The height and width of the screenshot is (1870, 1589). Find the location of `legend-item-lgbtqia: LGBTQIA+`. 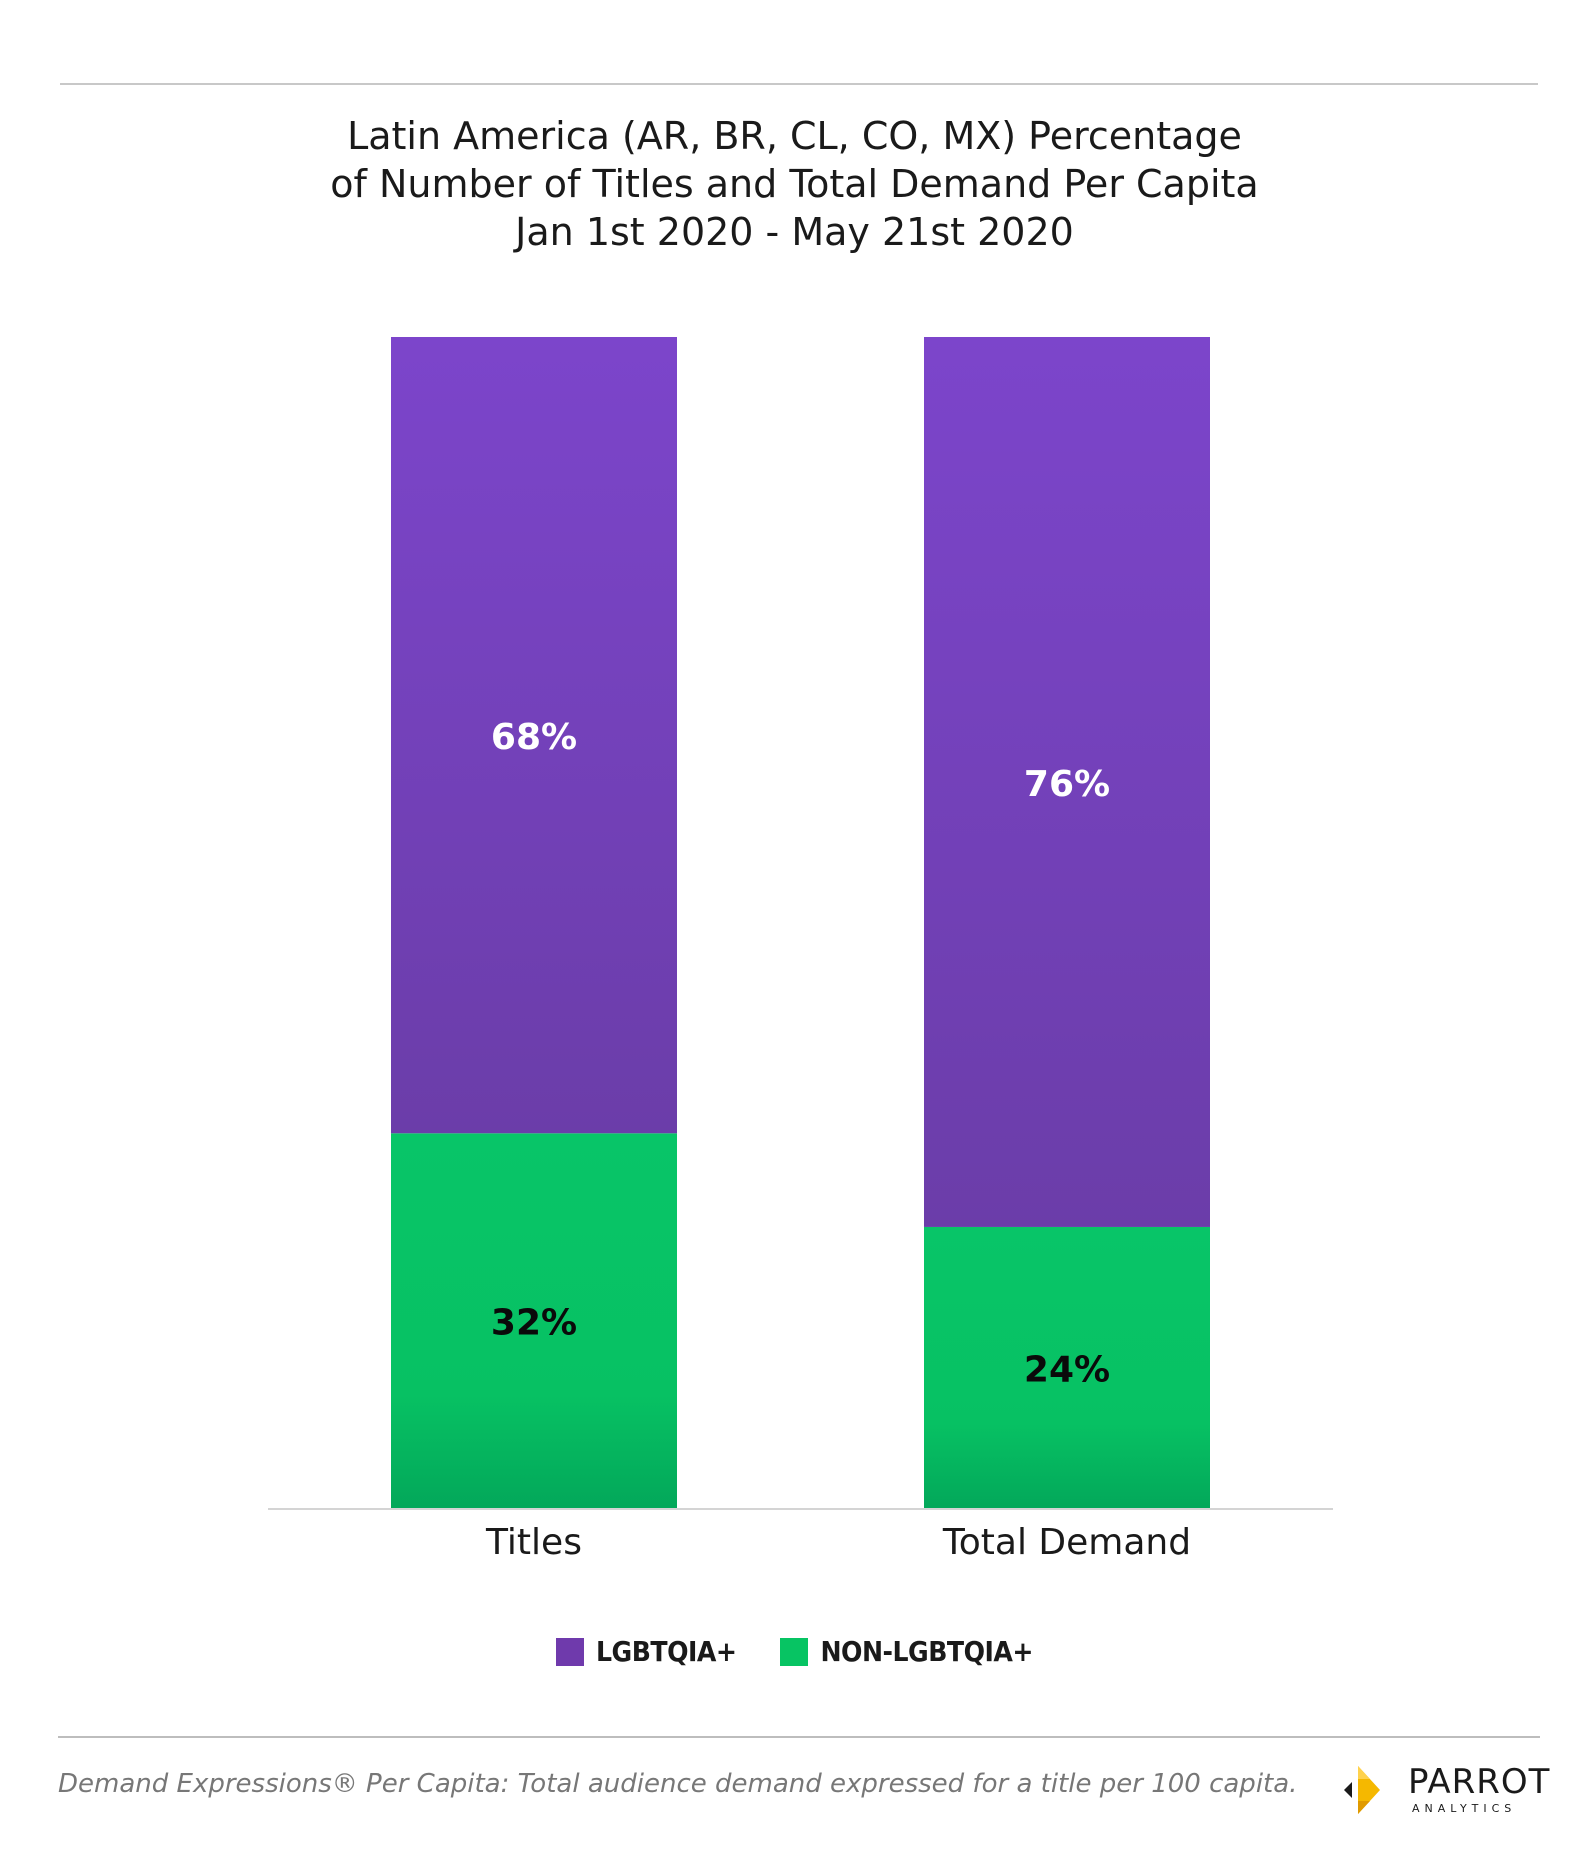

legend-item-lgbtqia: LGBTQIA+ is located at coordinates (646, 1651).